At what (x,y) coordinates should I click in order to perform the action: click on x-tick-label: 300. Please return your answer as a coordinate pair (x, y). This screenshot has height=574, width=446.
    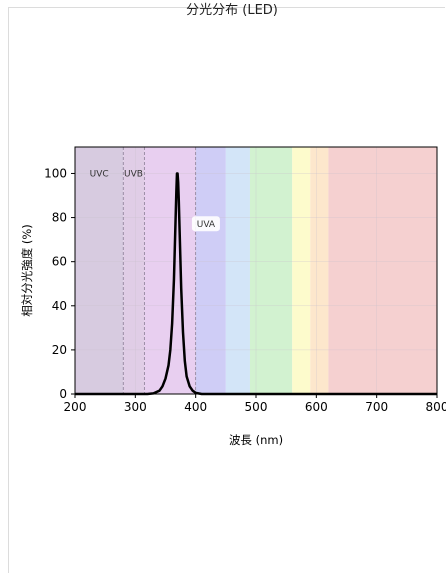
    Looking at the image, I should click on (135, 407).